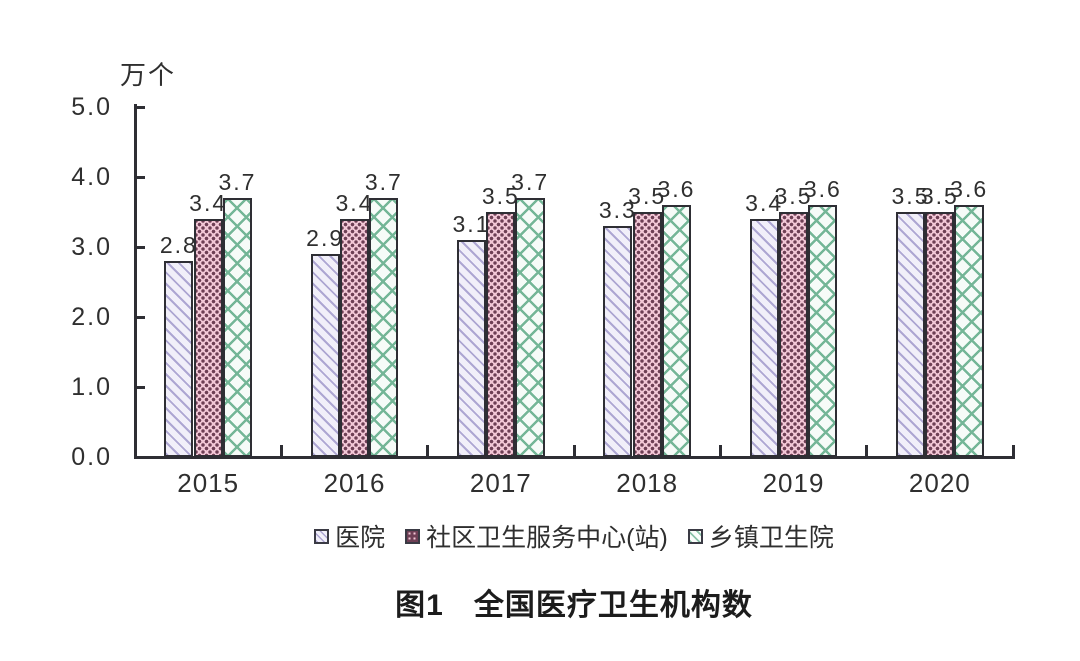  What do you see at coordinates (135, 281) in the screenshot?
I see `y-axis-line` at bounding box center [135, 281].